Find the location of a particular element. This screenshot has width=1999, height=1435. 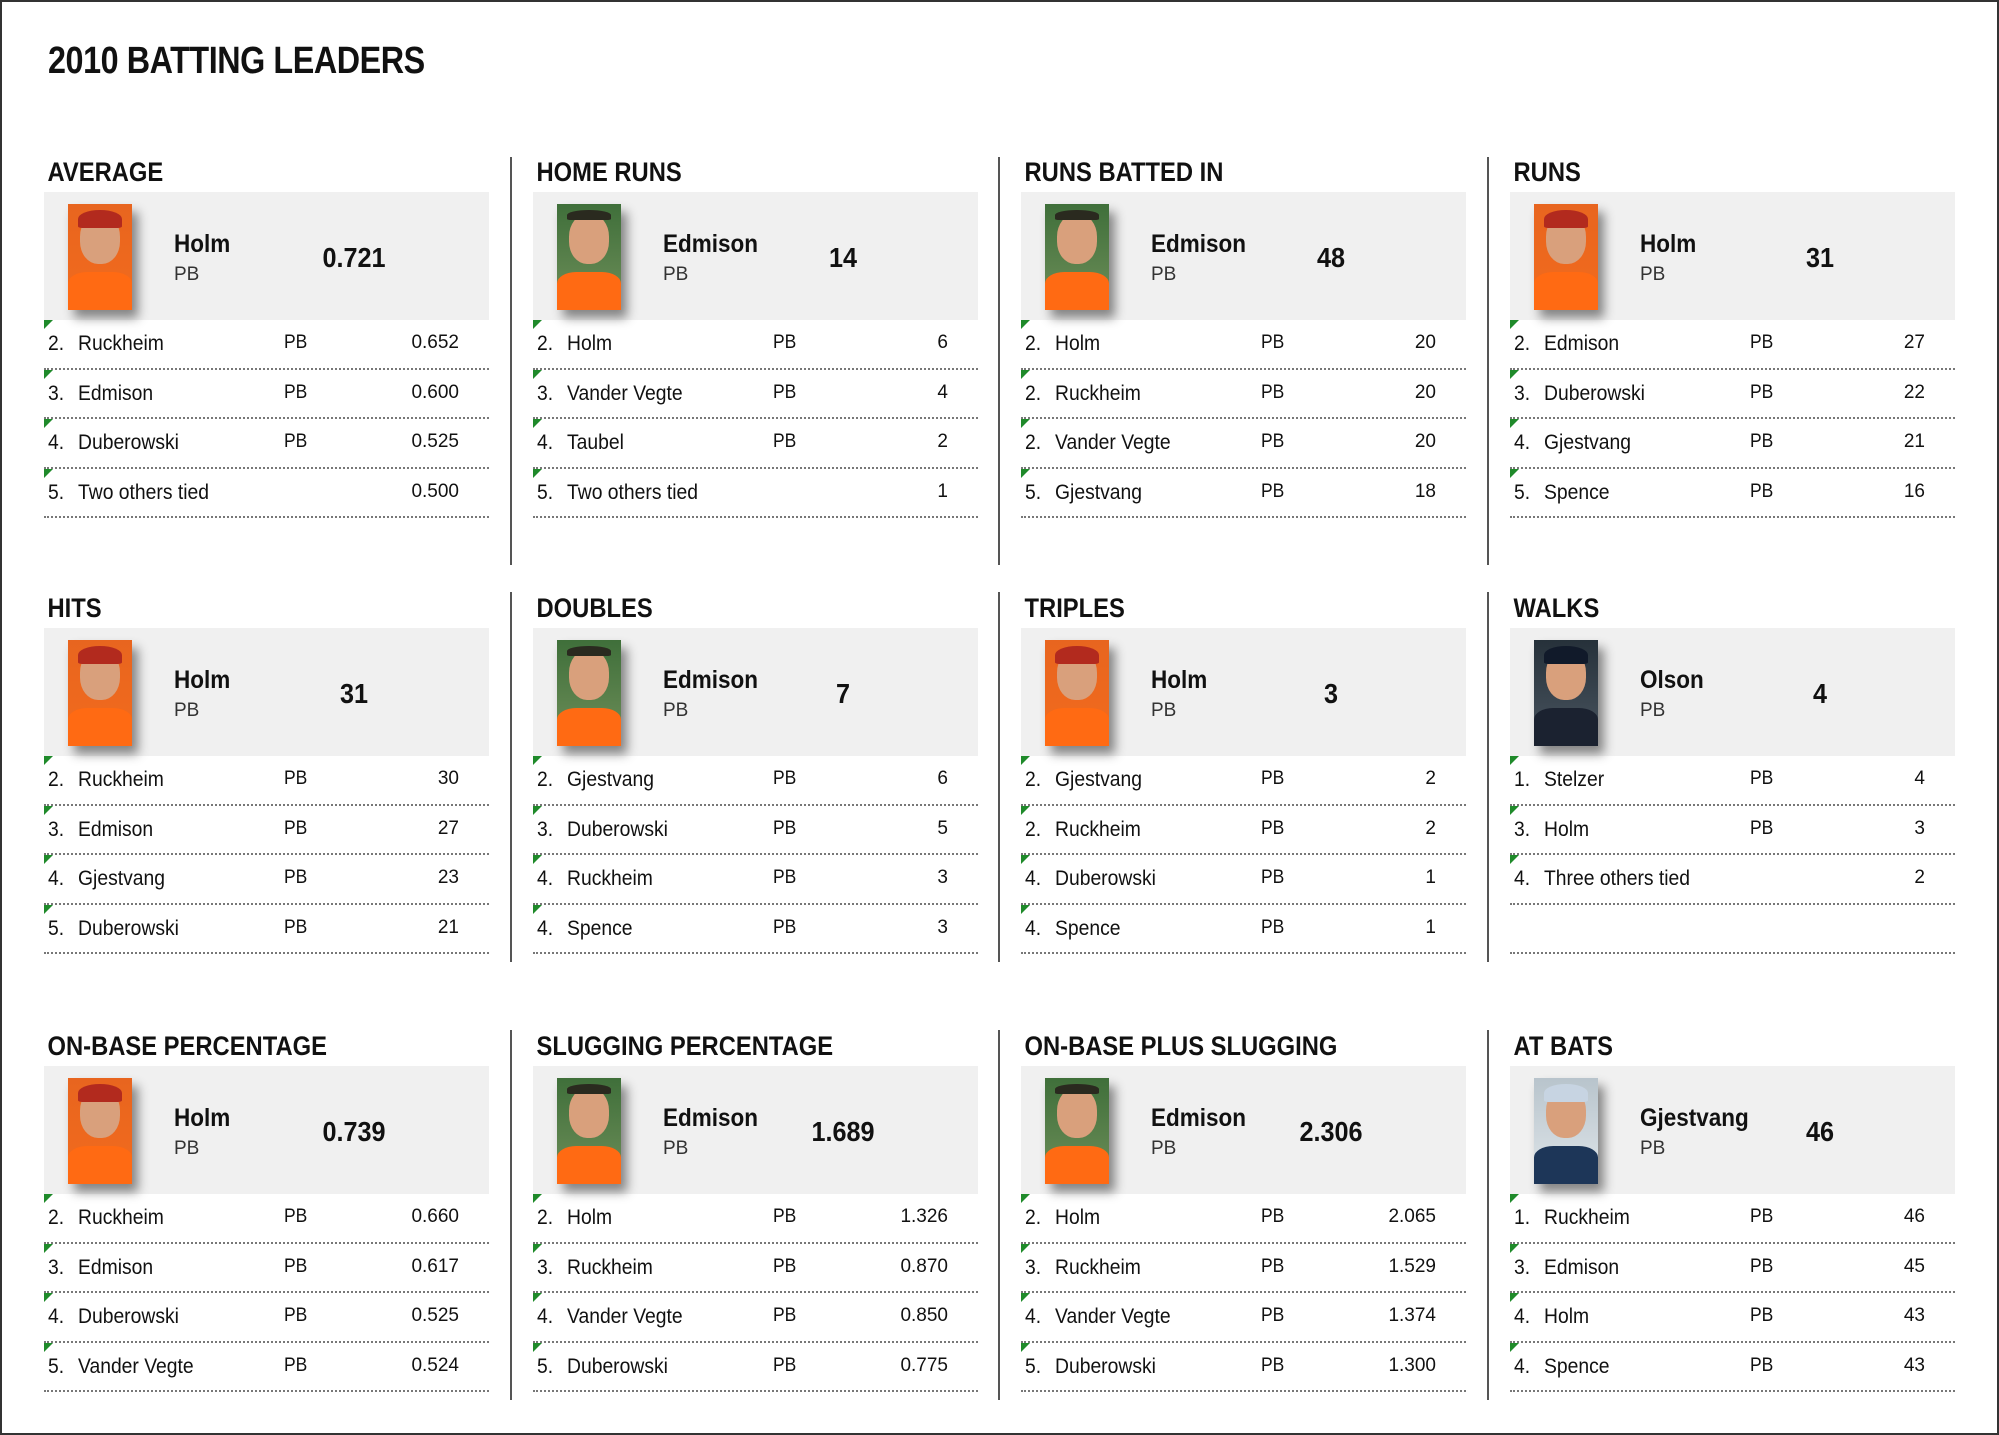

ranking-row: 5. Duberowski PB 21 is located at coordinates (266, 929).